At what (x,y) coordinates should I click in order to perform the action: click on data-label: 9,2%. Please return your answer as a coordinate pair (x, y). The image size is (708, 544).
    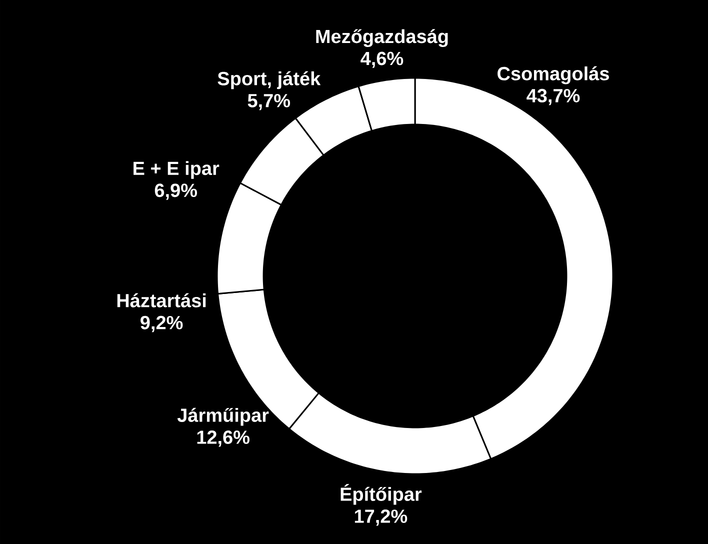
    Looking at the image, I should click on (161, 324).